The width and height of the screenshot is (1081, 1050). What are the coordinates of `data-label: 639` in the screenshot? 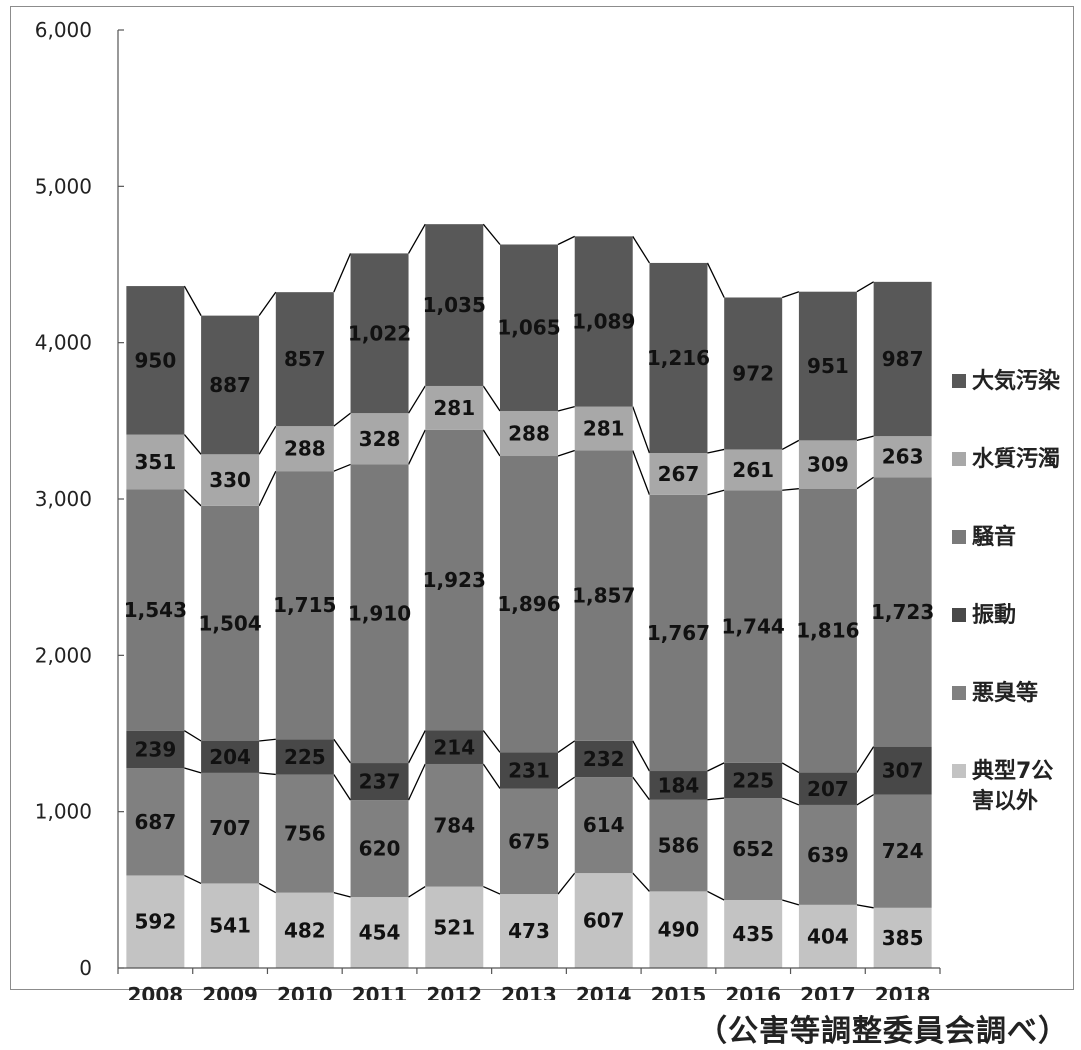 It's located at (828, 855).